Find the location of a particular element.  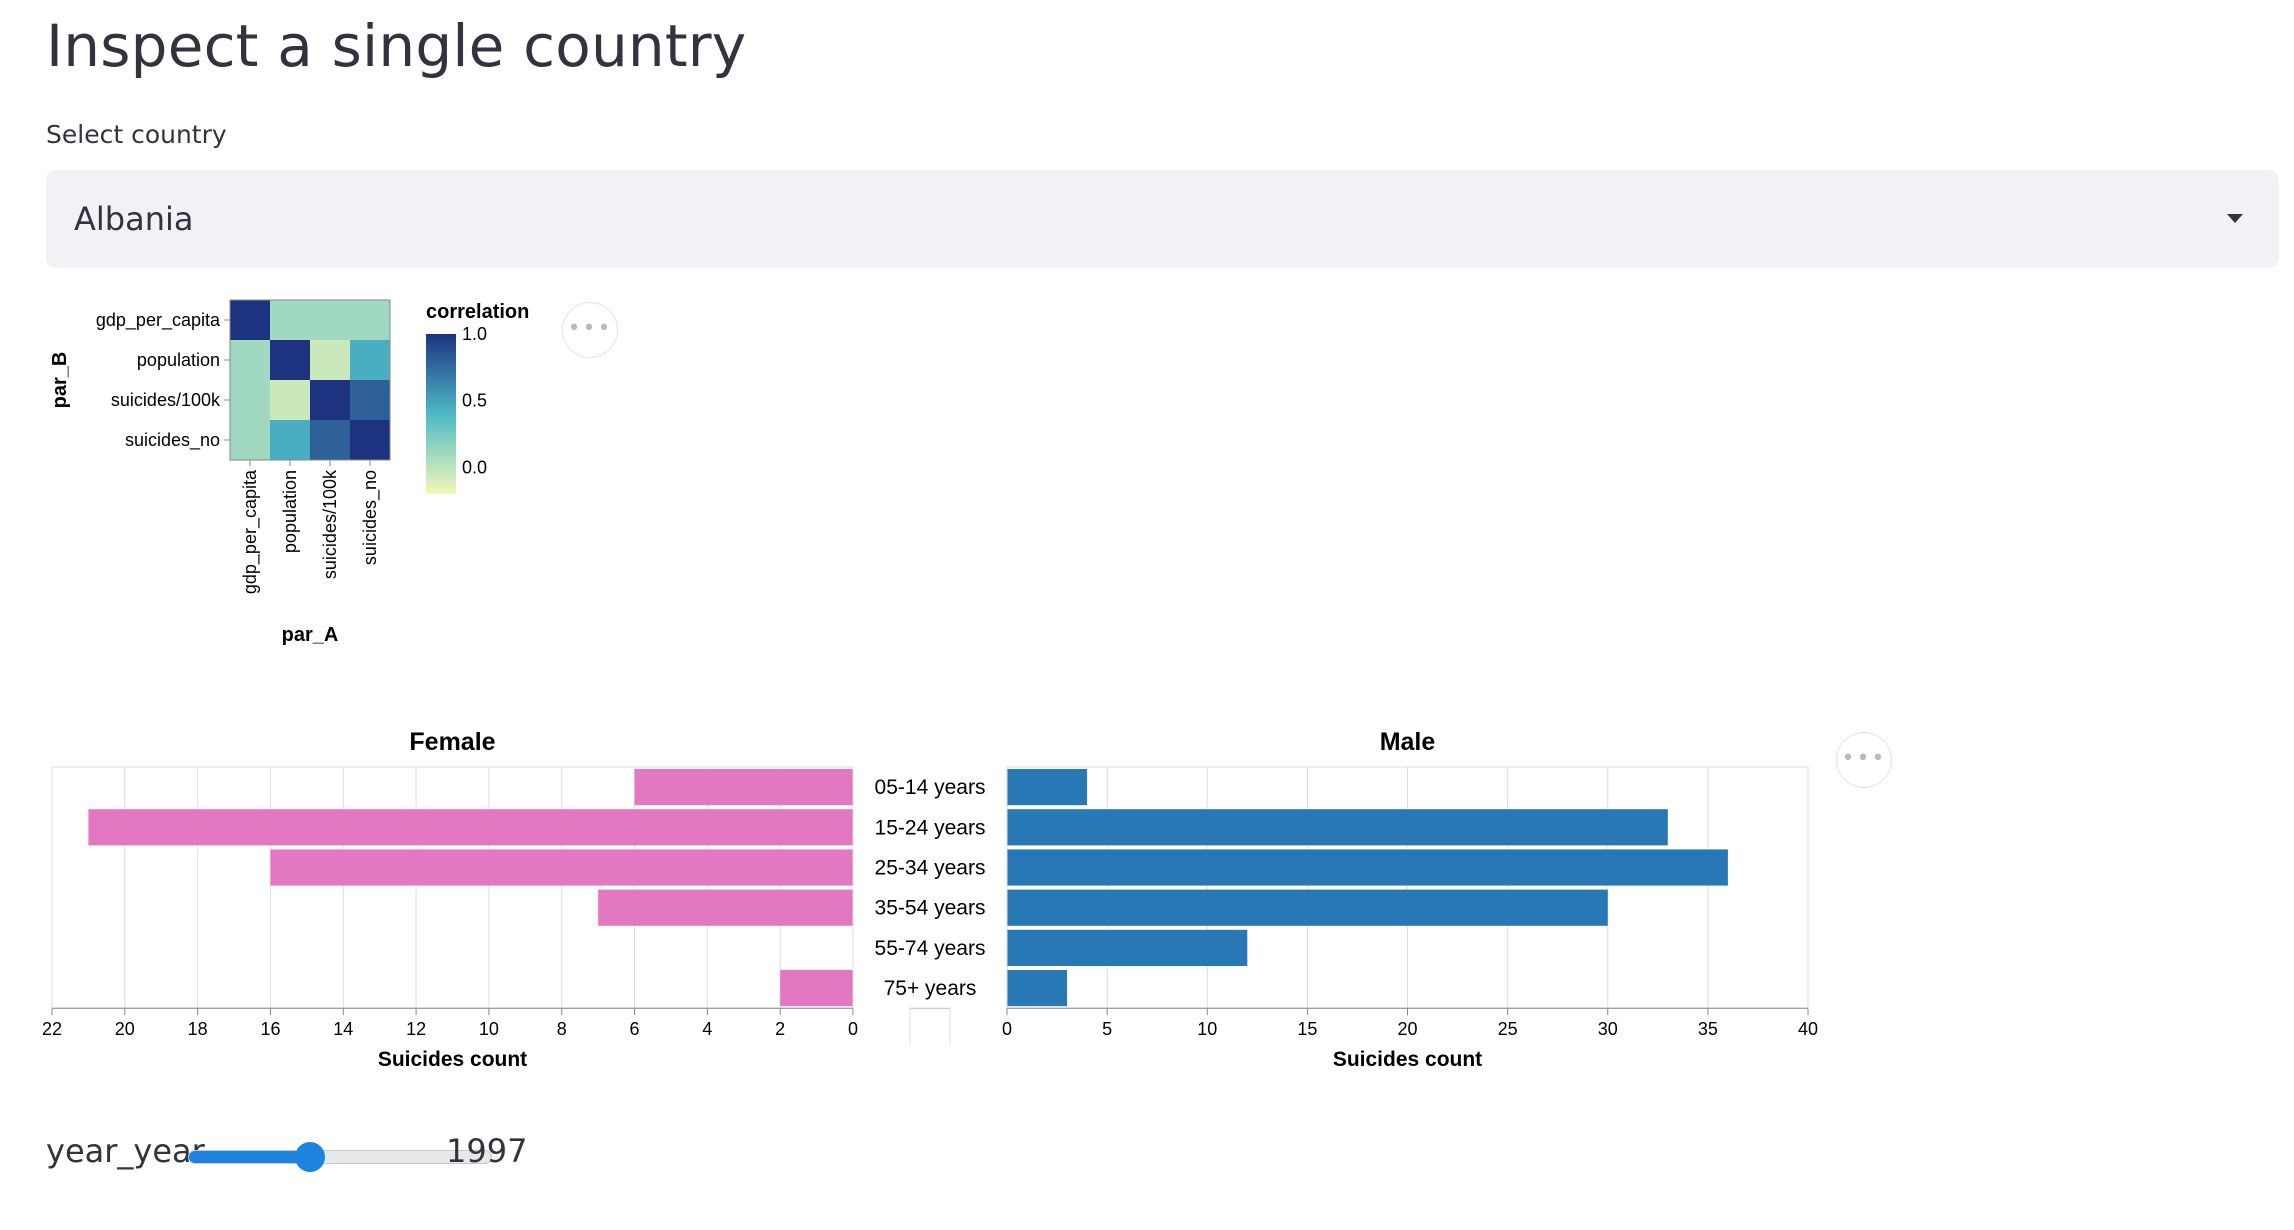

female-x-tick-label: 2 is located at coordinates (780, 1029).